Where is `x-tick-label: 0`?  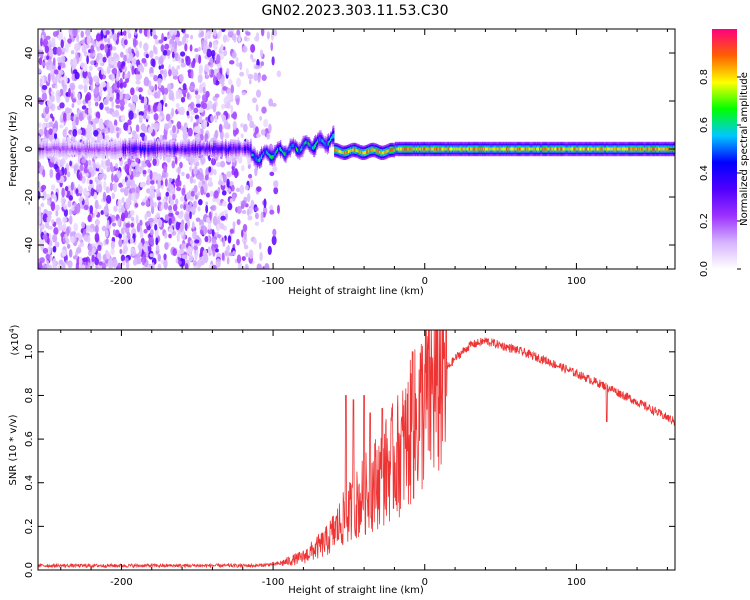 x-tick-label: 0 is located at coordinates (425, 582).